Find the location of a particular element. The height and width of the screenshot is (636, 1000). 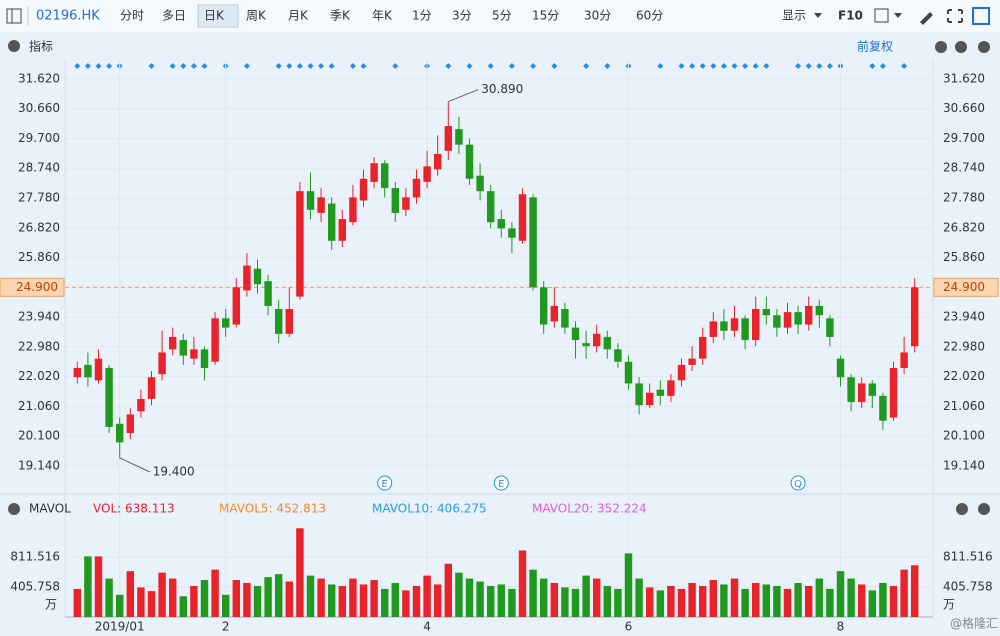

tab: 15分 is located at coordinates (545, 16).